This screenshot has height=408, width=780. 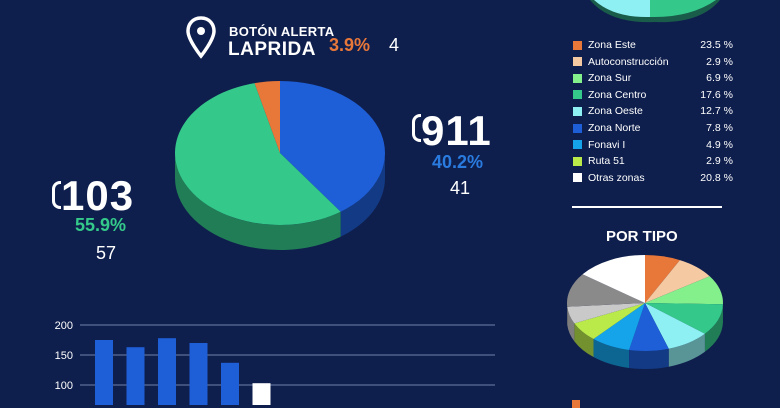 What do you see at coordinates (638, 128) in the screenshot?
I see `legend-label: Zona Norte` at bounding box center [638, 128].